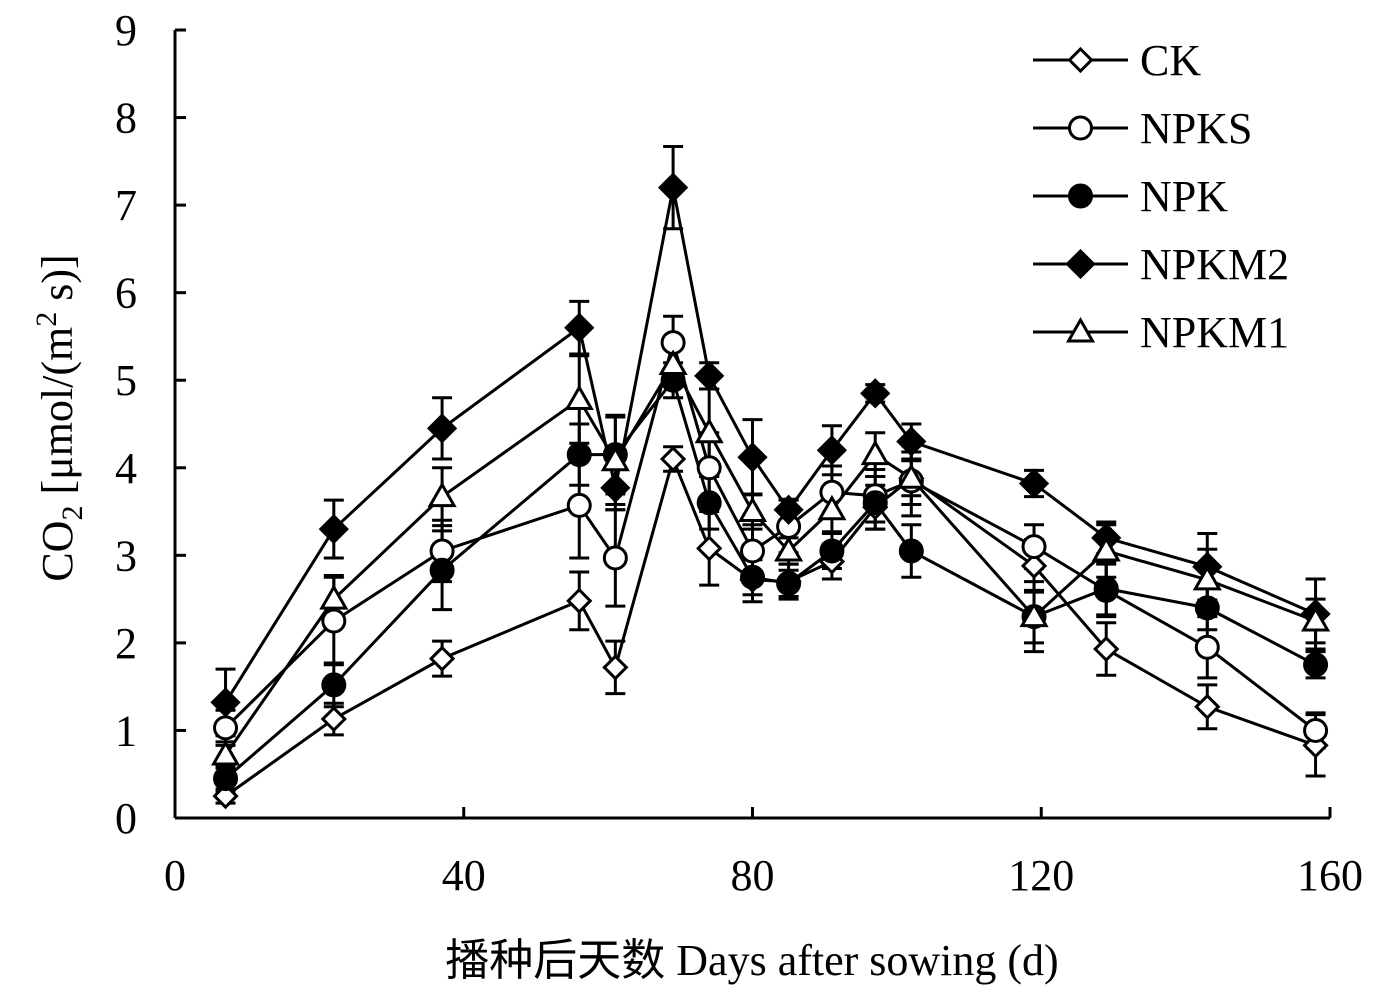  I want to click on x-tick-label: 40, so click(464, 875).